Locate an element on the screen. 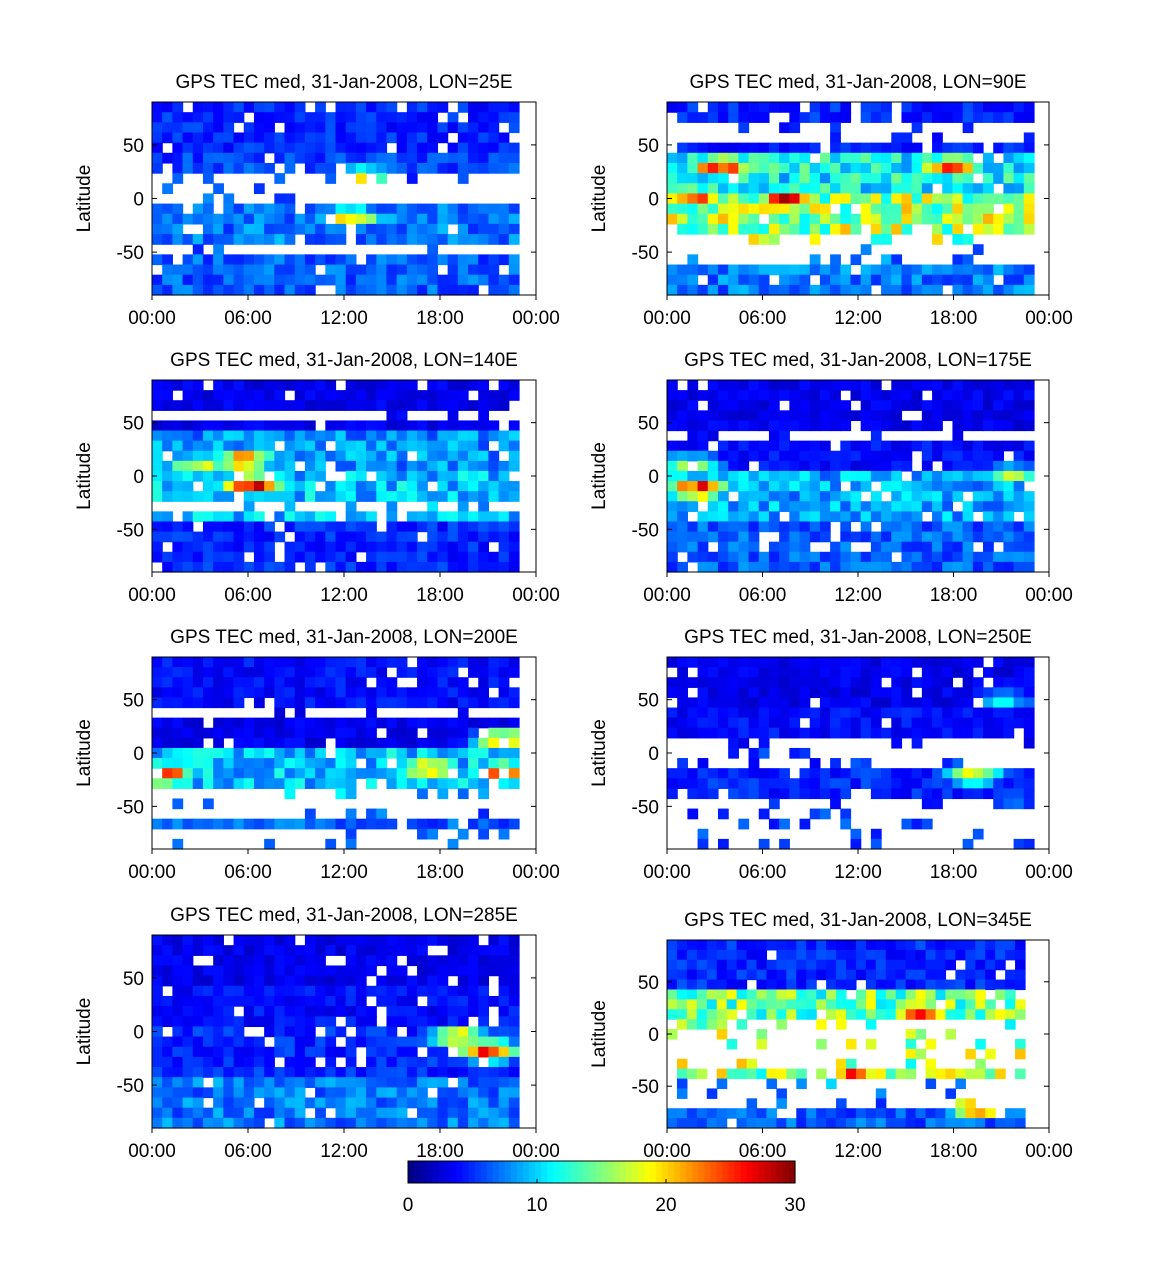  x-tick-label: 06:00 is located at coordinates (763, 595).